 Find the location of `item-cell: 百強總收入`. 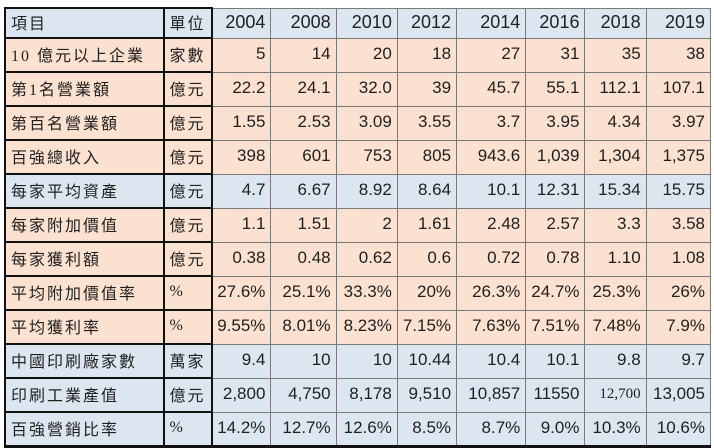

item-cell: 百強總收入 is located at coordinates (84, 157).